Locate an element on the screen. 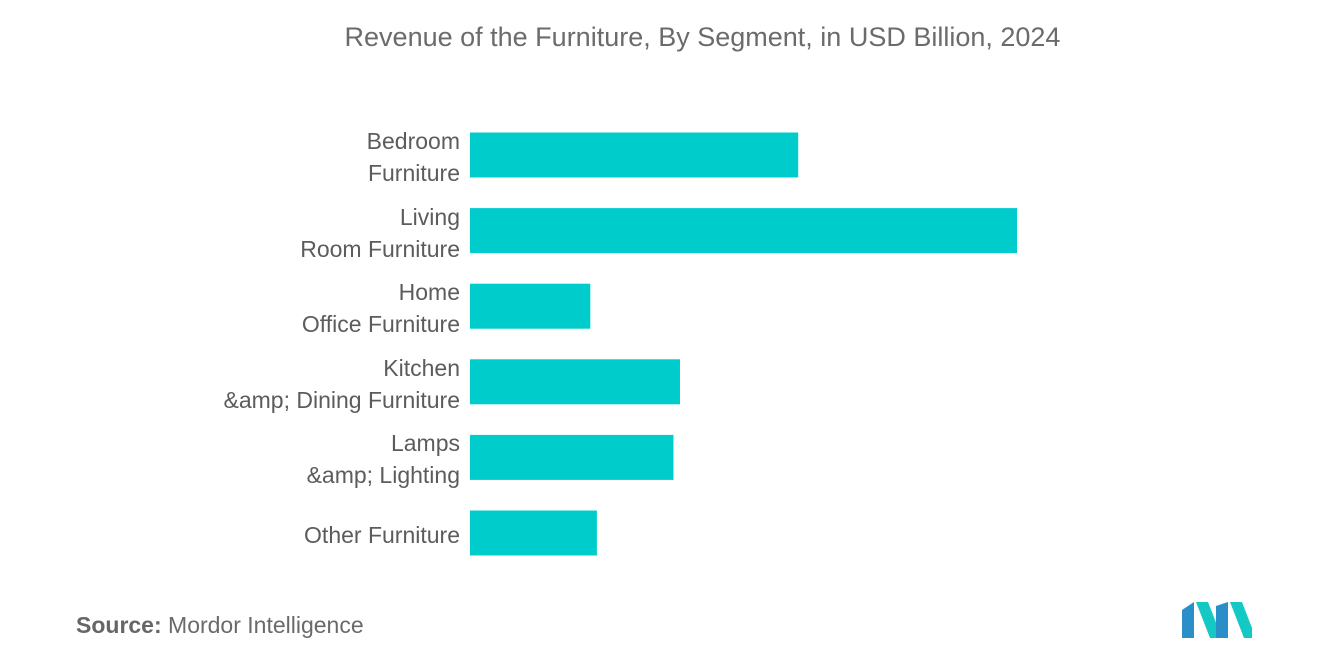  category-label-line: &amp; Lighting is located at coordinates (383, 475).